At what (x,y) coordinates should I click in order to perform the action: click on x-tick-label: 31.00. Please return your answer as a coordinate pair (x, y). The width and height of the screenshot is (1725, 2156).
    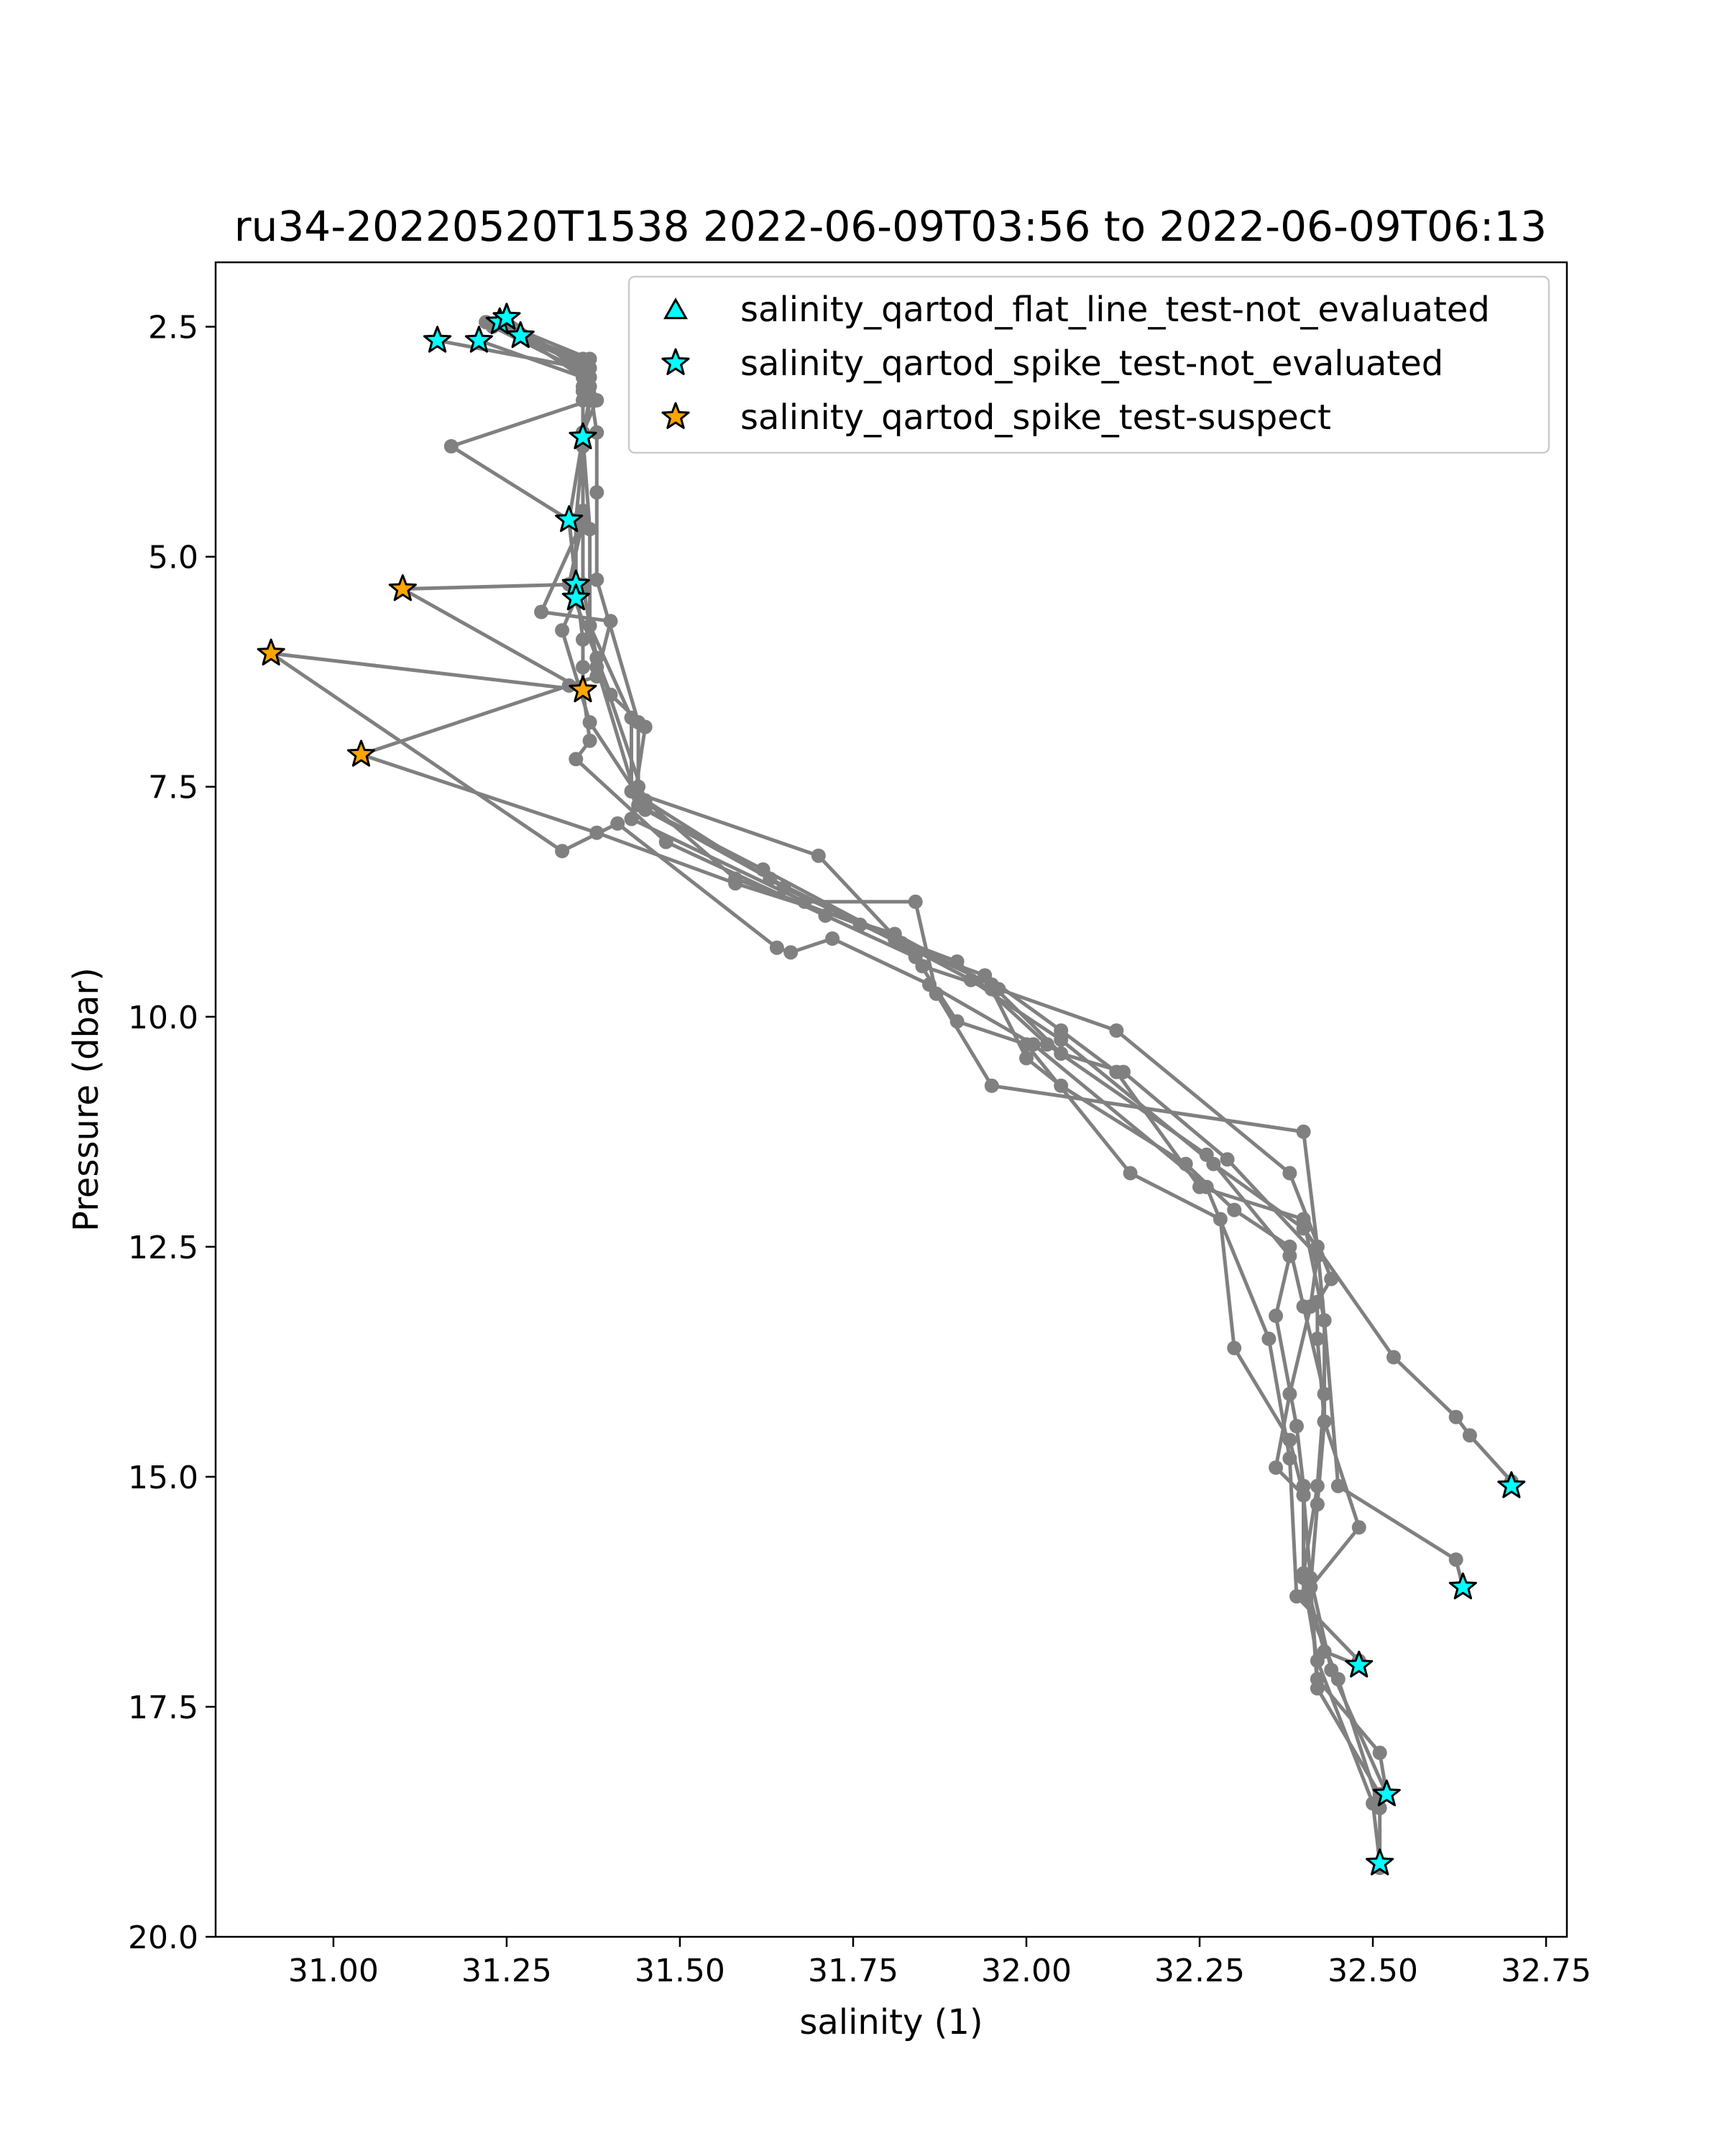
    Looking at the image, I should click on (333, 1971).